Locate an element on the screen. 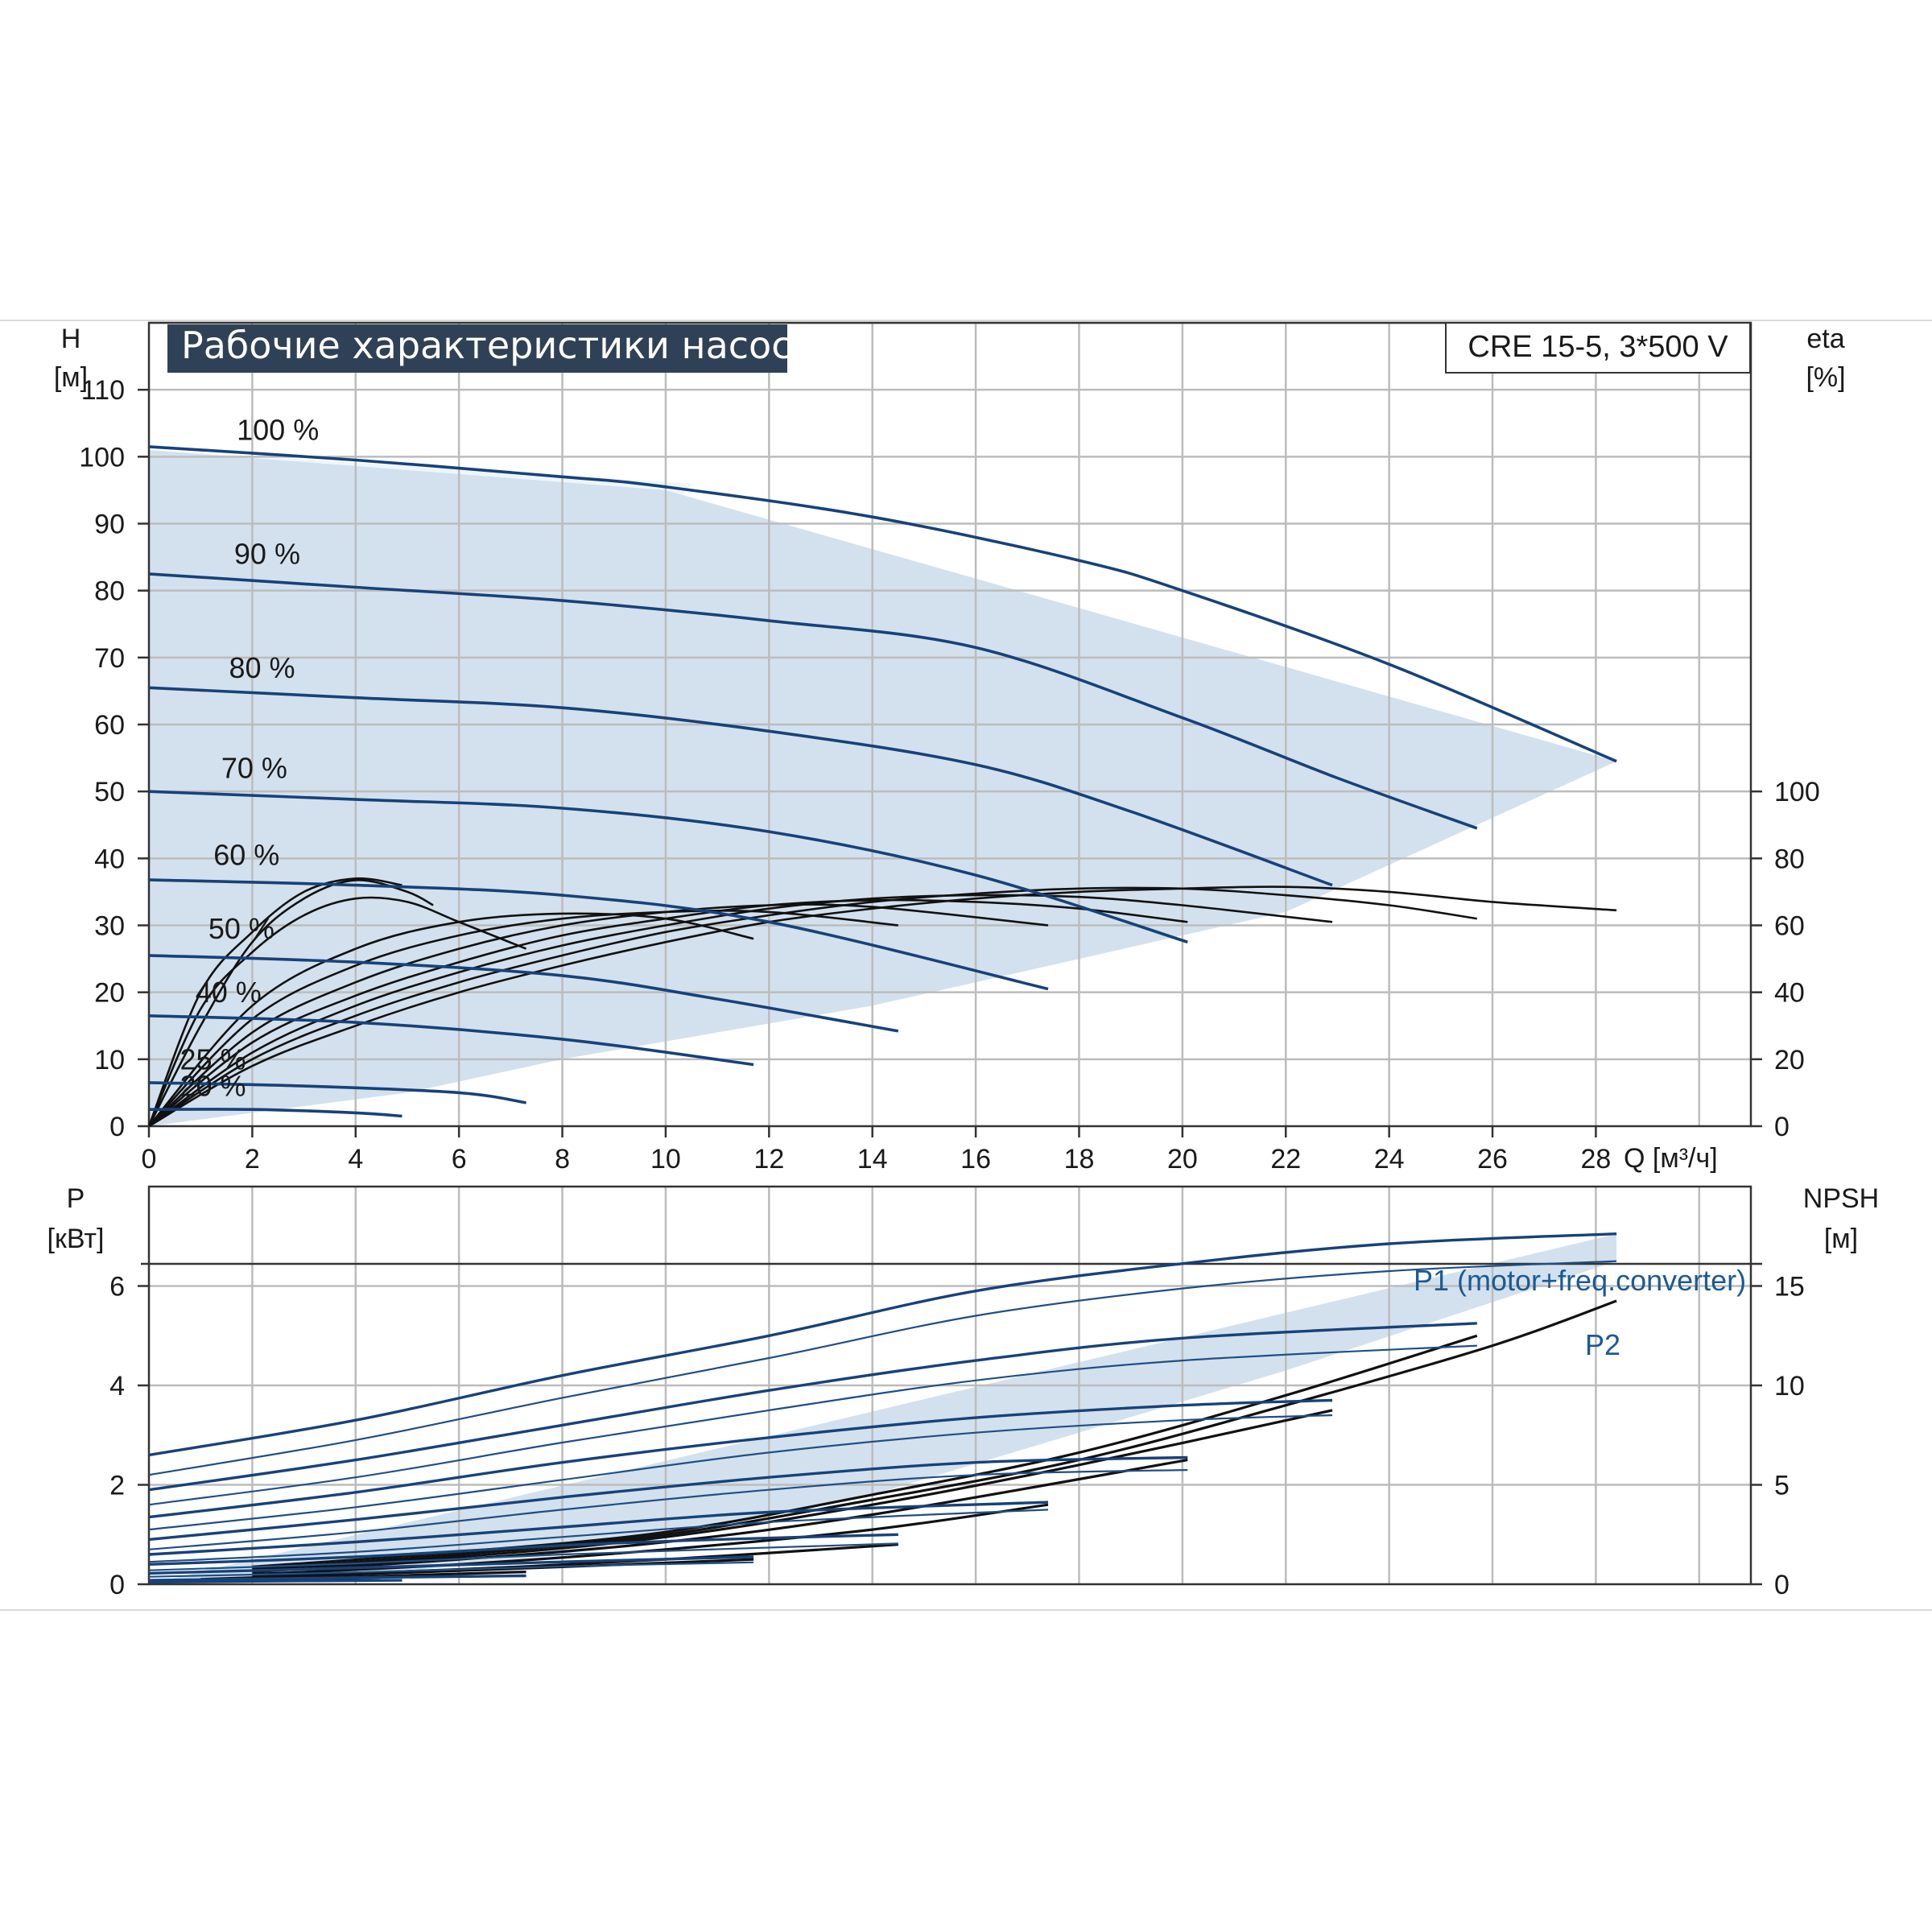 Image resolution: width=1932 pixels, height=1932 pixels. power-y-tick-label: 4 is located at coordinates (117, 1386).